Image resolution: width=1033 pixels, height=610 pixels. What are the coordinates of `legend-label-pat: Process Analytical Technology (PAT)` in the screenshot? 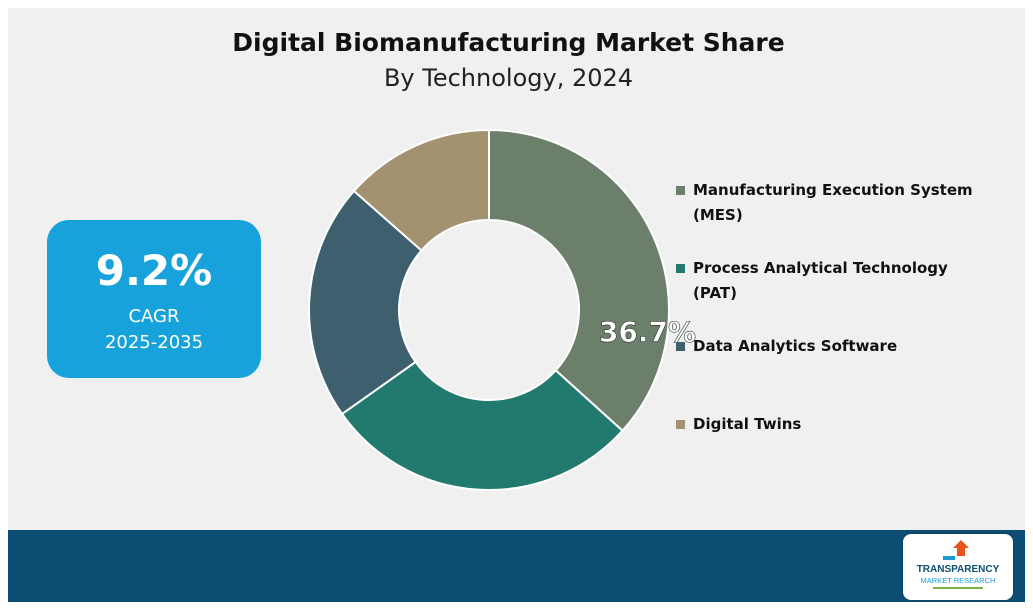 It's located at (820, 280).